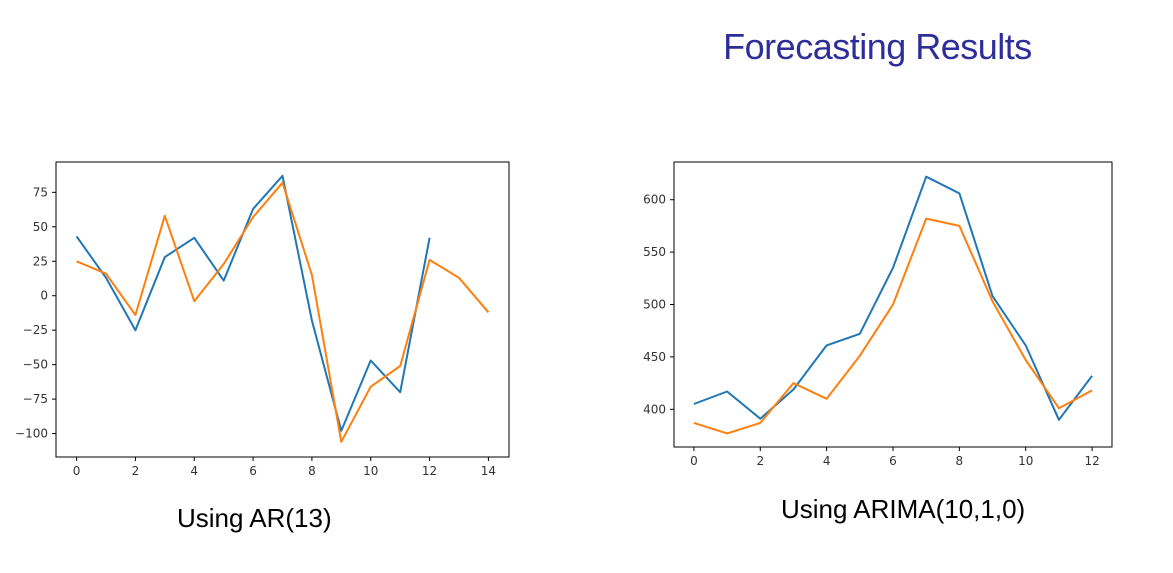  What do you see at coordinates (654, 305) in the screenshot?
I see `y-tick-label: 500` at bounding box center [654, 305].